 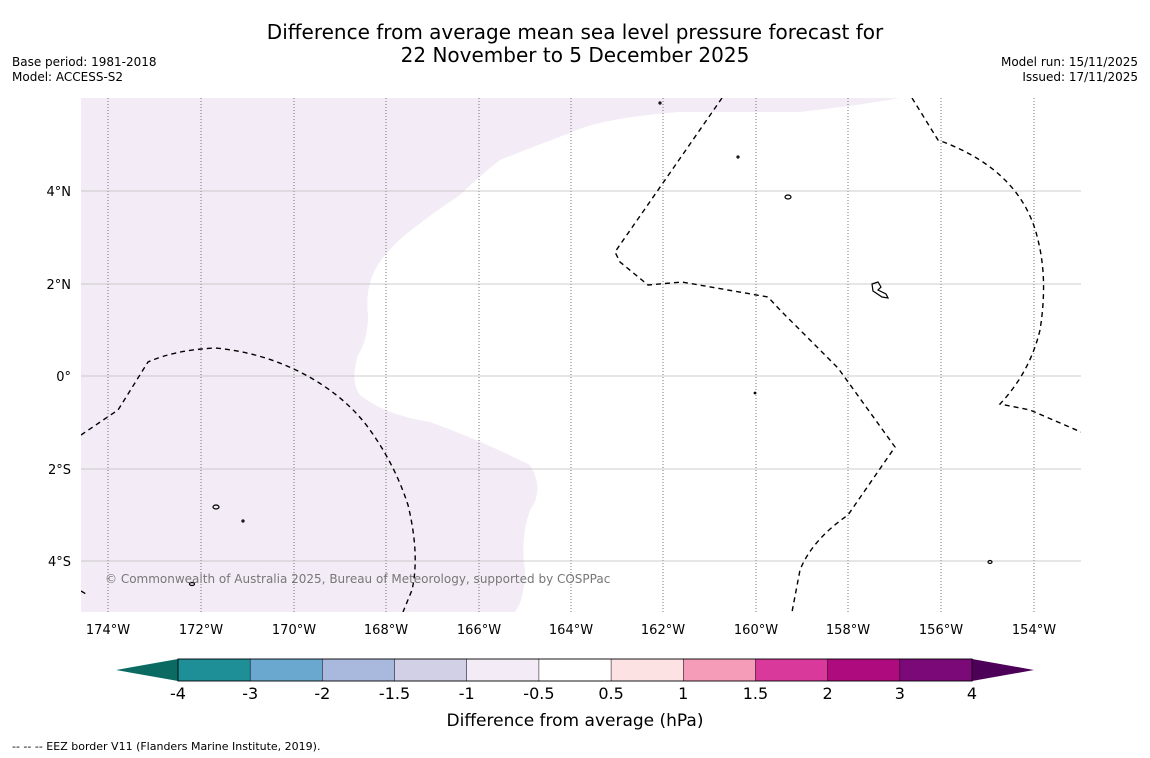 I want to click on colorbar-tick-labels: -4 -3 -2 -1.5 -1 -0.5 0.5 1 1.5 2 3 4, so click(x=573, y=693).